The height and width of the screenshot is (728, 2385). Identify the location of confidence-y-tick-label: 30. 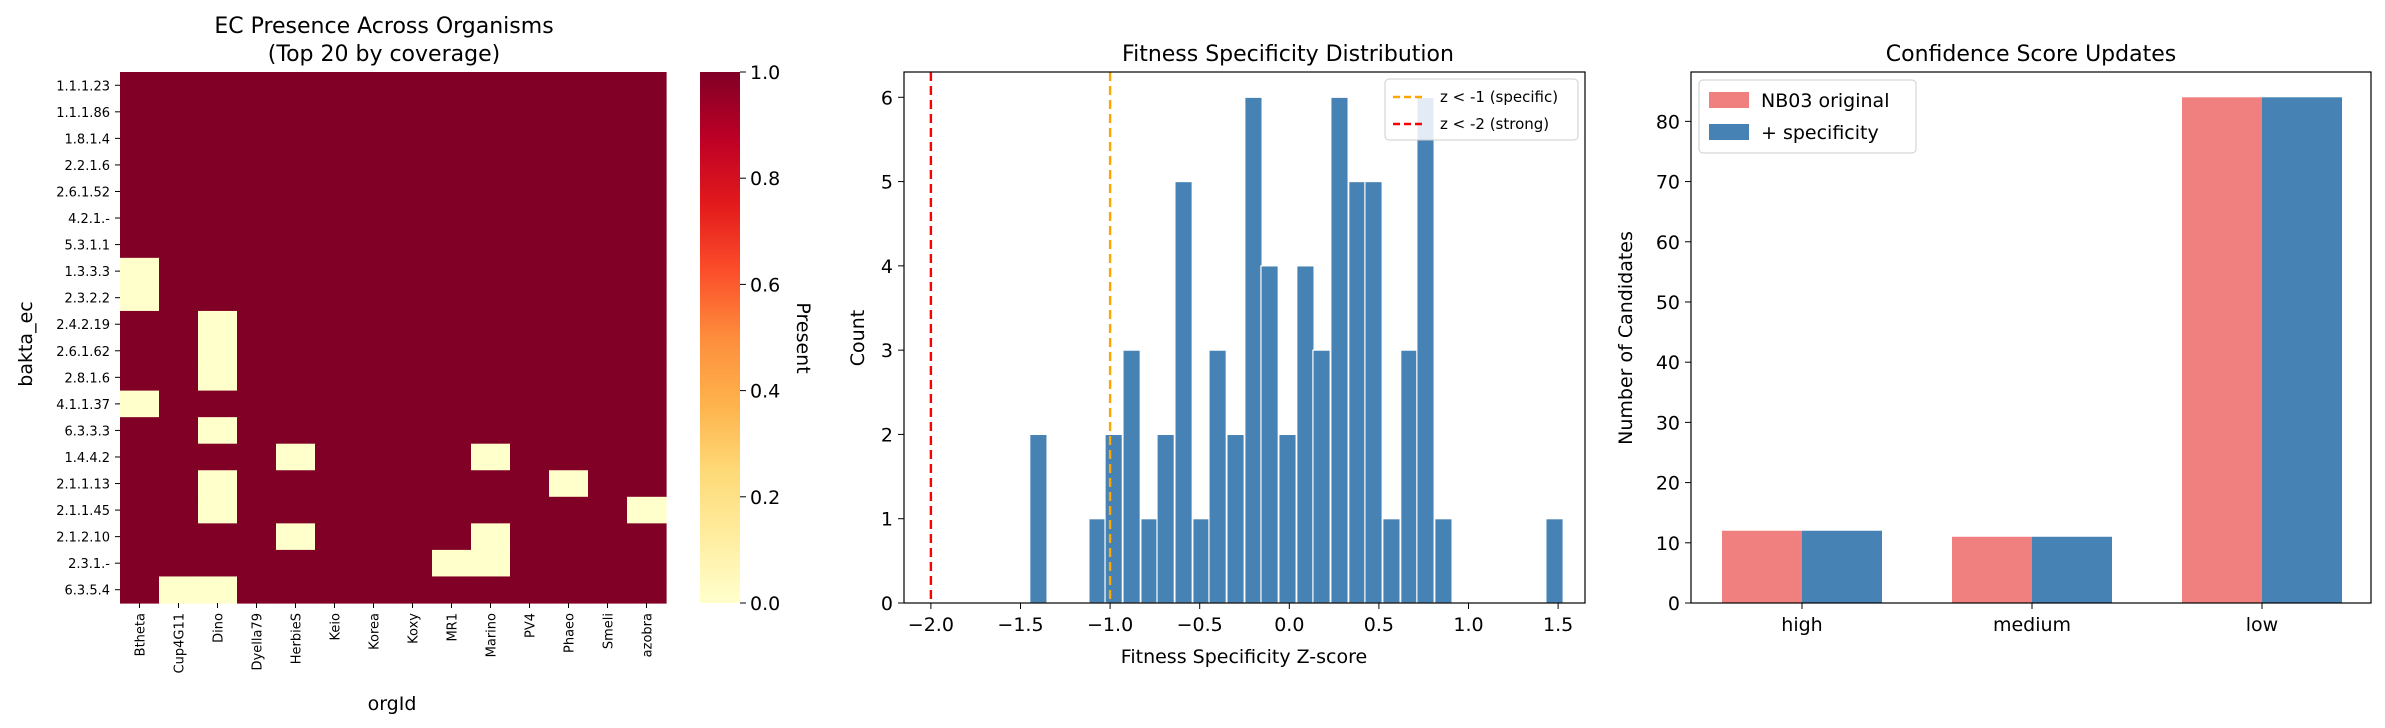
(1668, 423).